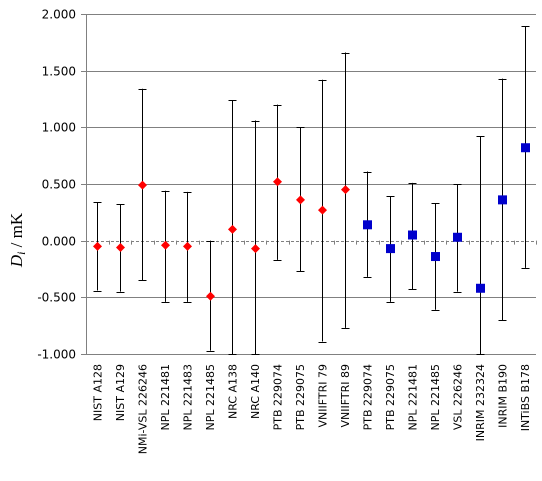  What do you see at coordinates (16, 261) in the screenshot?
I see `y-axis-title-symbol: D` at bounding box center [16, 261].